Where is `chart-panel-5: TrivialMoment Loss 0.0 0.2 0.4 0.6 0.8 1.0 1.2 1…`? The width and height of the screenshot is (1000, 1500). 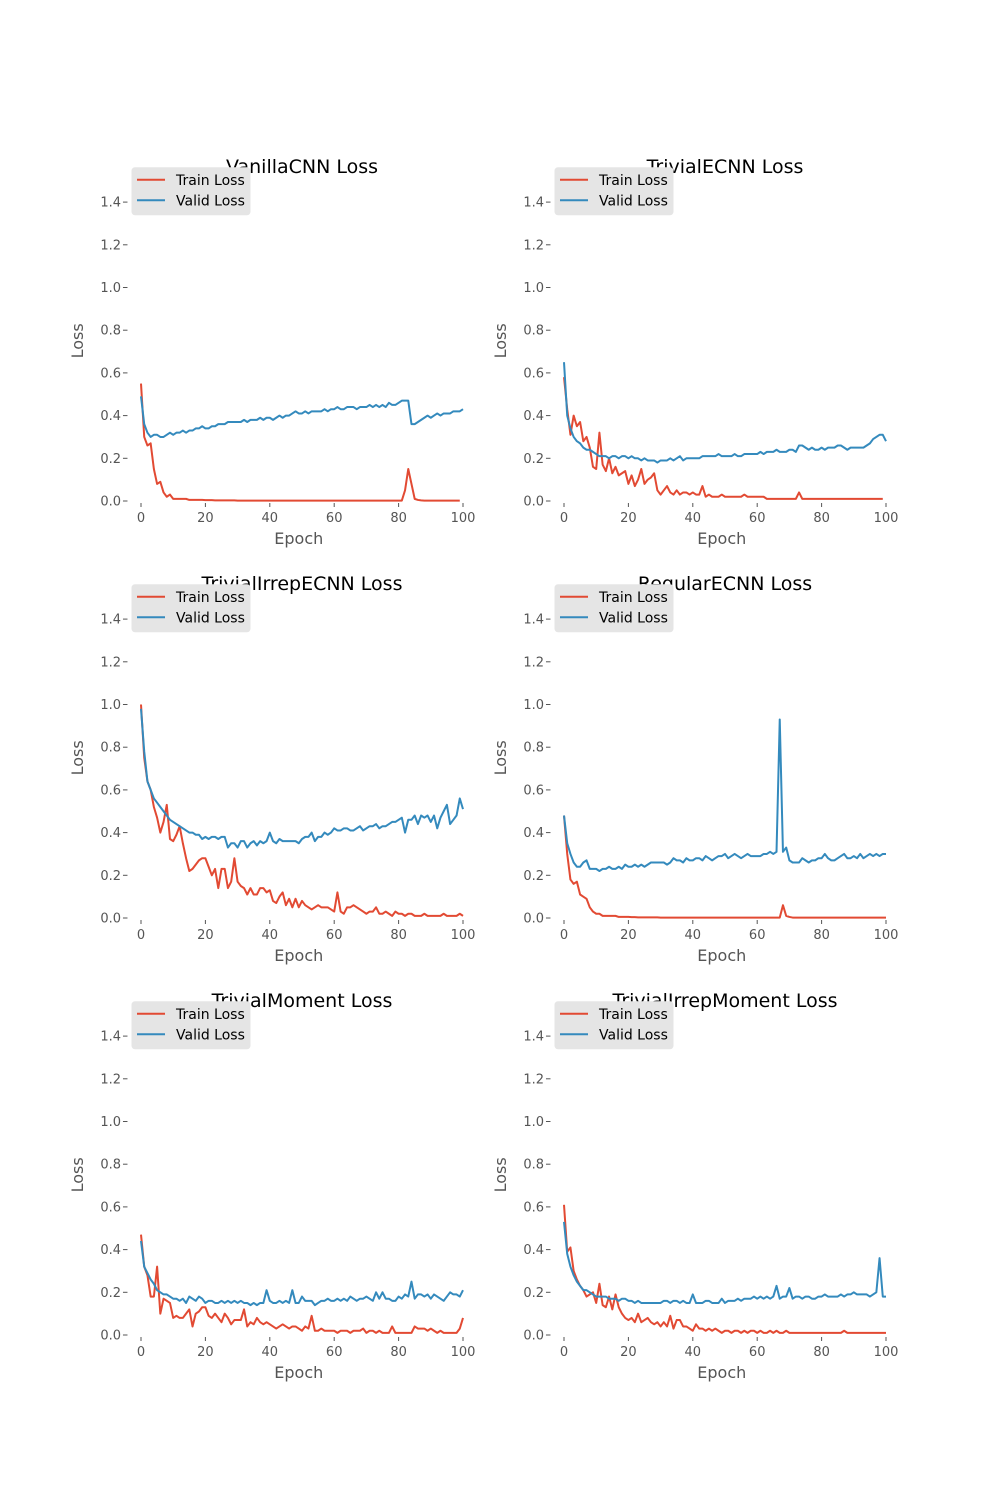 chart-panel-5: TrivialMoment Loss 0.0 0.2 0.4 0.6 0.8 1.0 1.2 1… is located at coordinates (271, 1186).